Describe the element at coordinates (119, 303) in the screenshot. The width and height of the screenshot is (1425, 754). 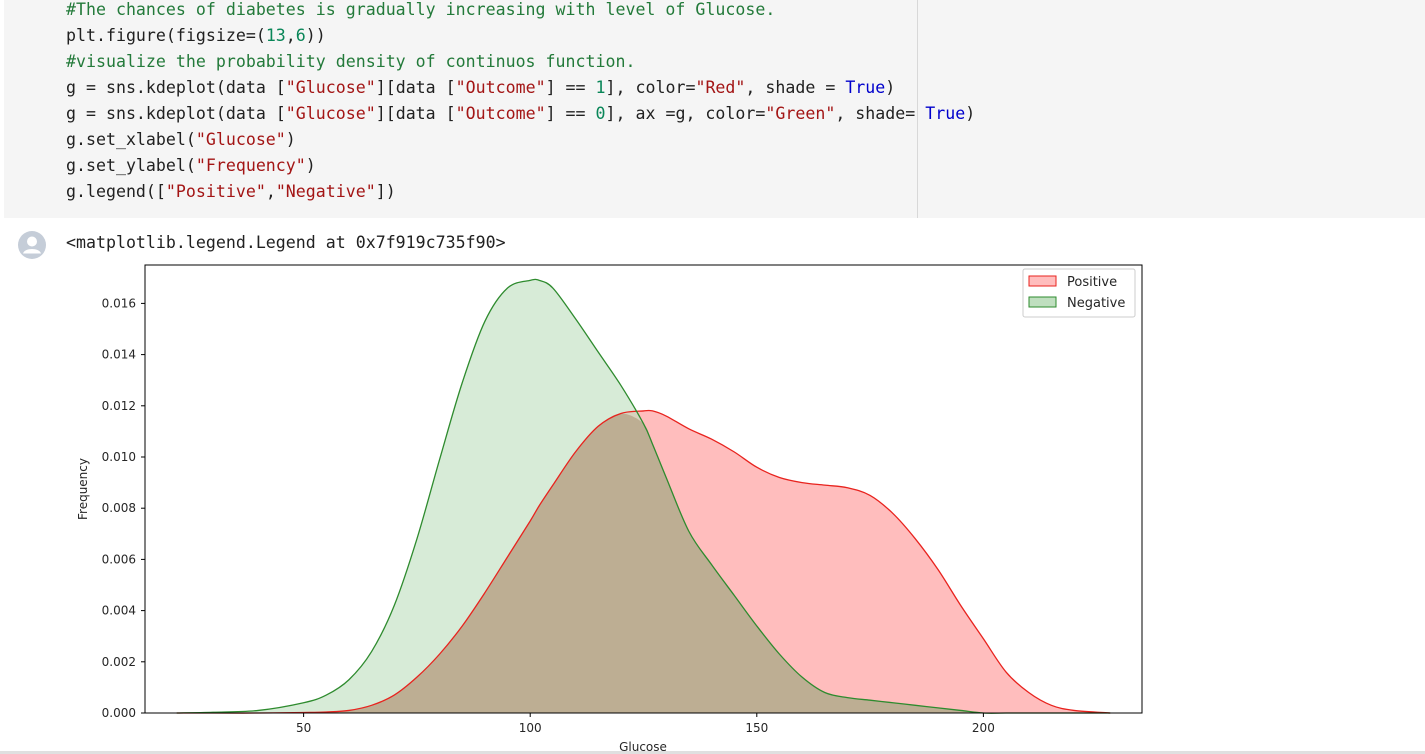
I see `y-tick-label: 0.016` at that location.